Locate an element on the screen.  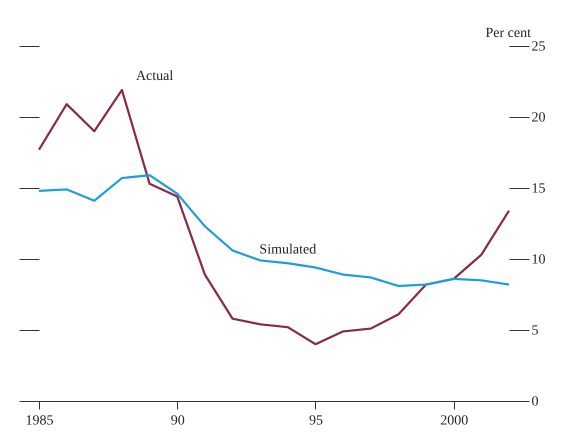
x-tick-label: 95 is located at coordinates (315, 421).